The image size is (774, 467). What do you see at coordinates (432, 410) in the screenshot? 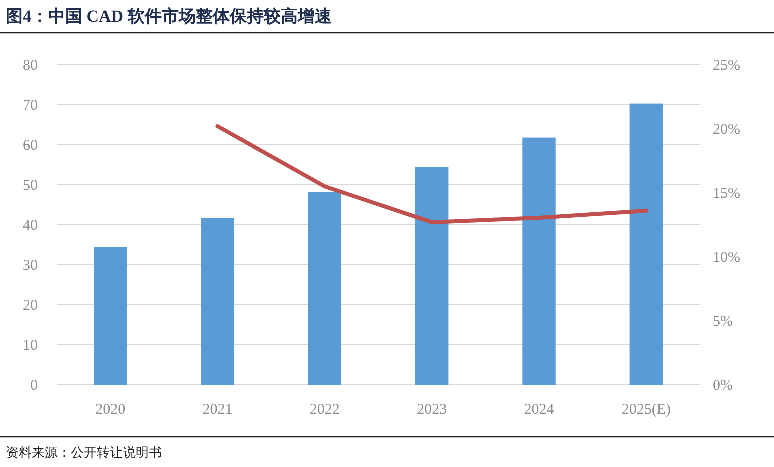
I see `x-tick-label: 2023` at bounding box center [432, 410].